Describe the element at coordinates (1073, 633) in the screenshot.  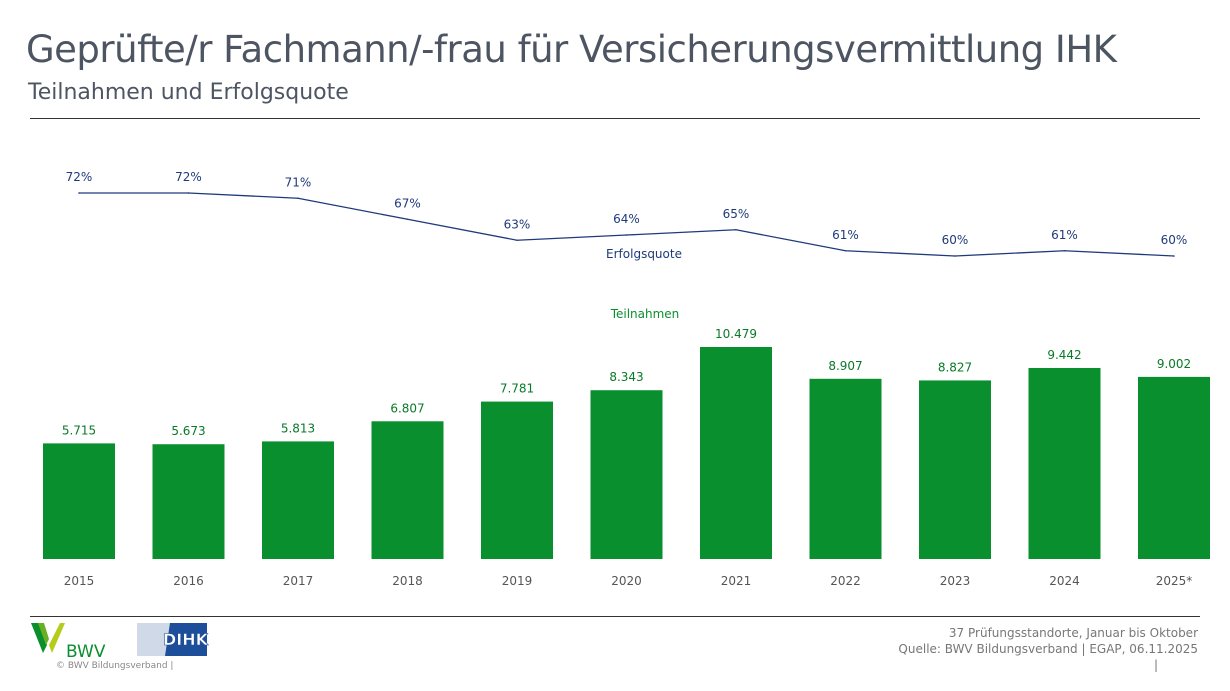
I see `footer-note: 37 Prüfungsstandorte, Januar bis Oktober` at that location.